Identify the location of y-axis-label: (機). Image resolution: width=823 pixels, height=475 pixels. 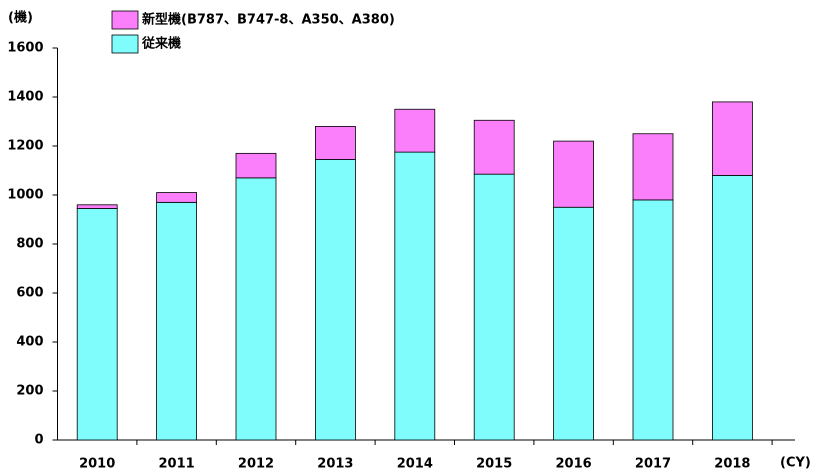
(20, 18).